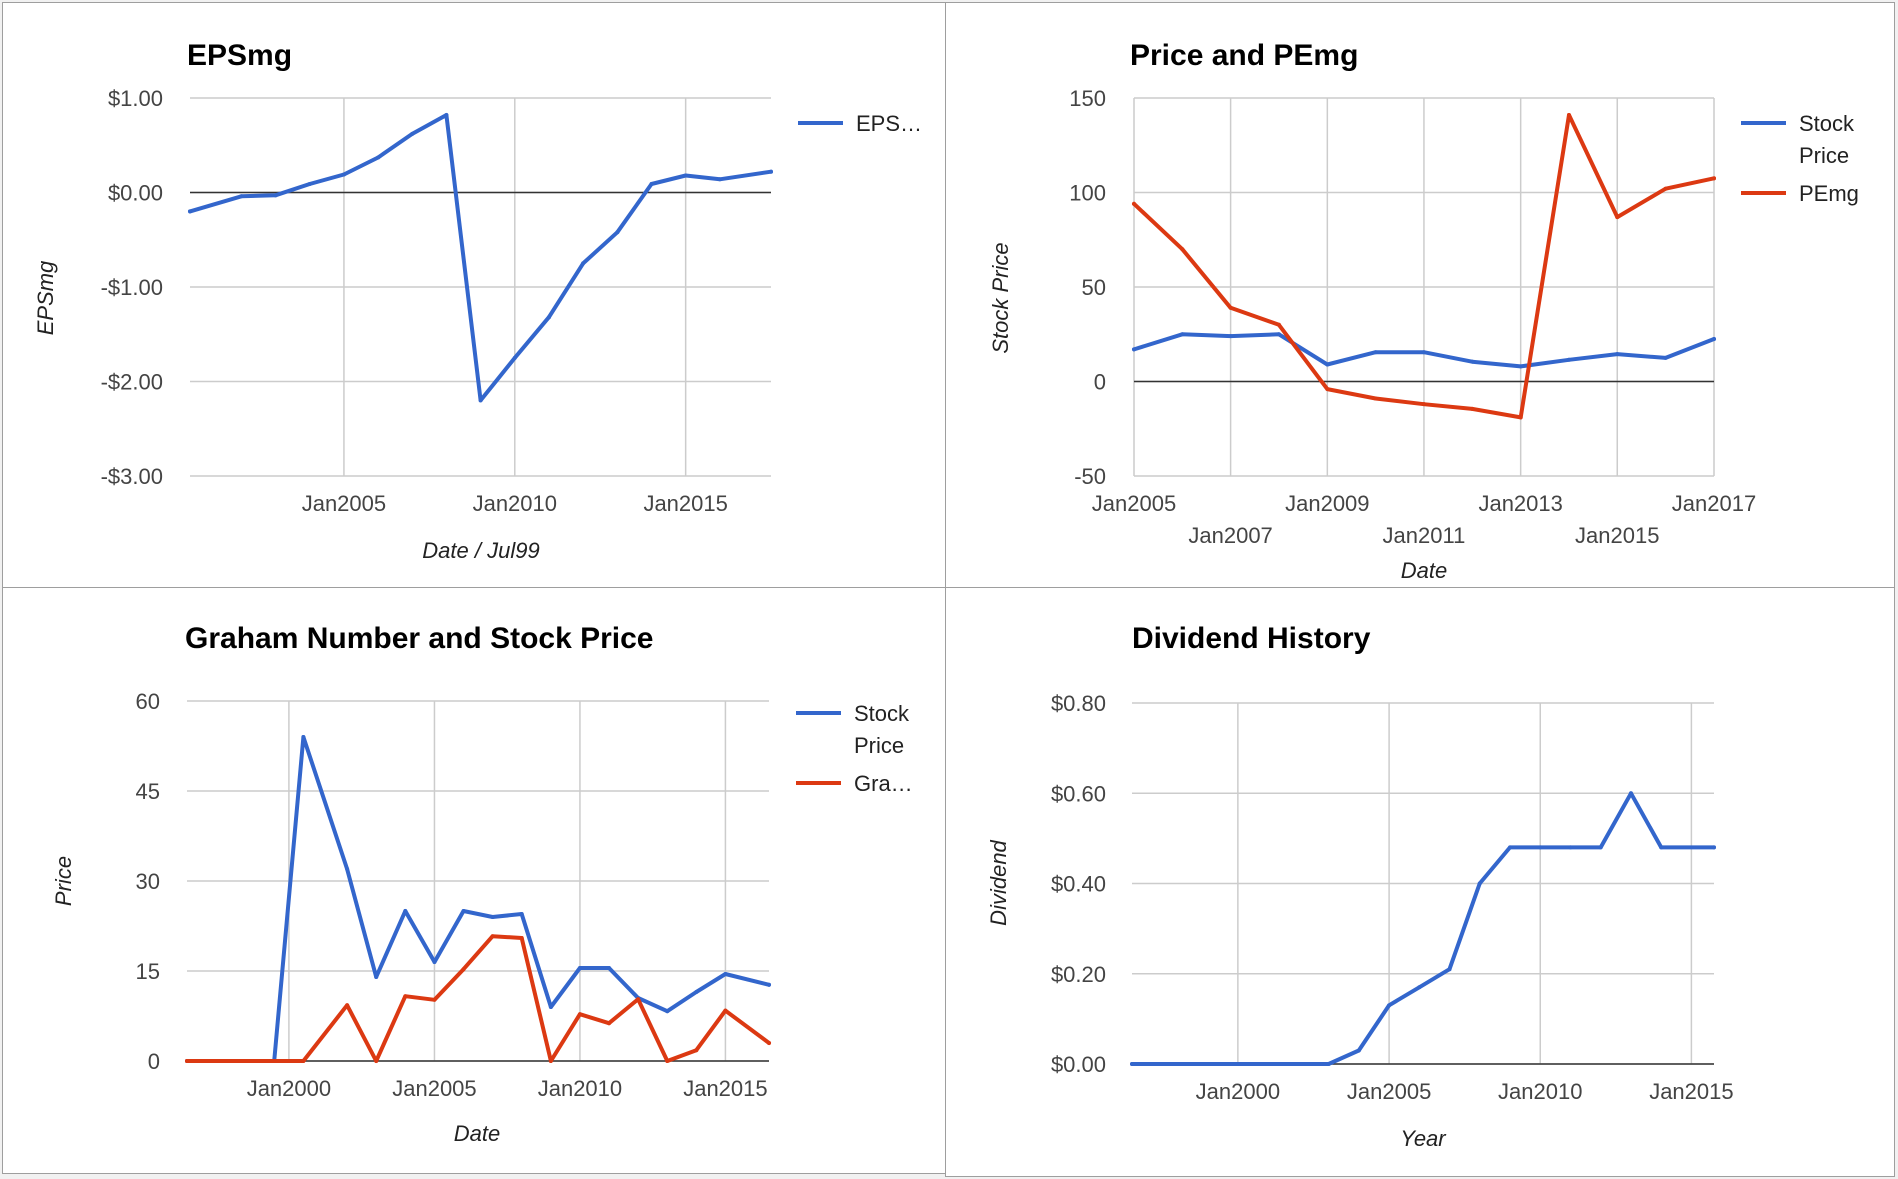 Image resolution: width=1898 pixels, height=1179 pixels. I want to click on chart-title: Price and PEmg, so click(1244, 55).